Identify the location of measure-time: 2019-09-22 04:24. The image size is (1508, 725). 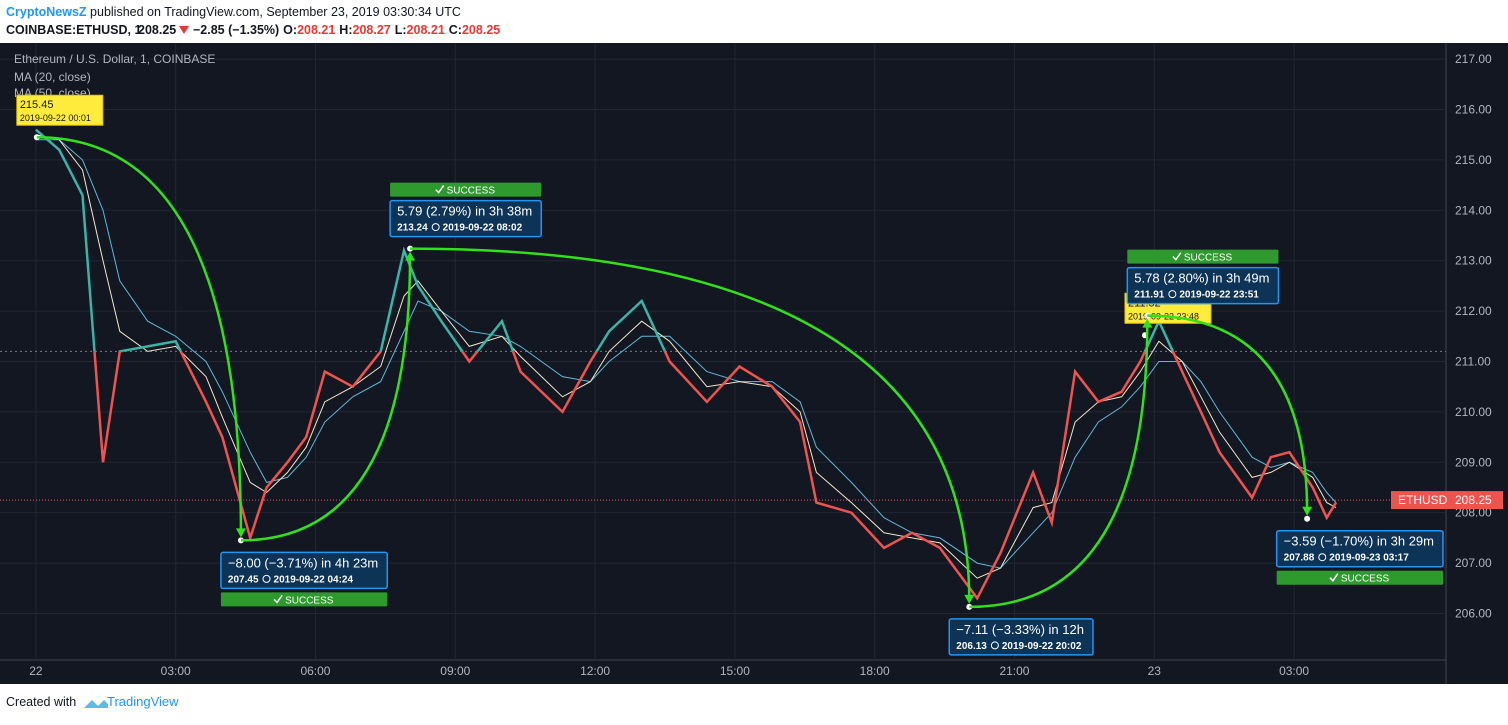
(314, 579).